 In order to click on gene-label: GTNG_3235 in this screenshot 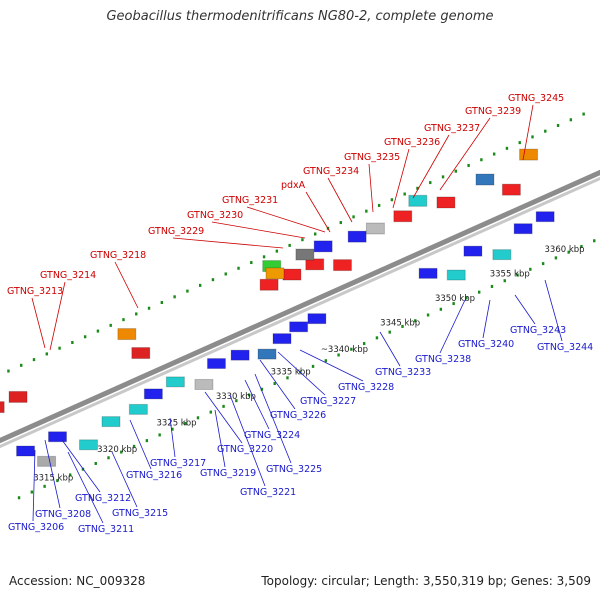, I will do `click(372, 157)`.